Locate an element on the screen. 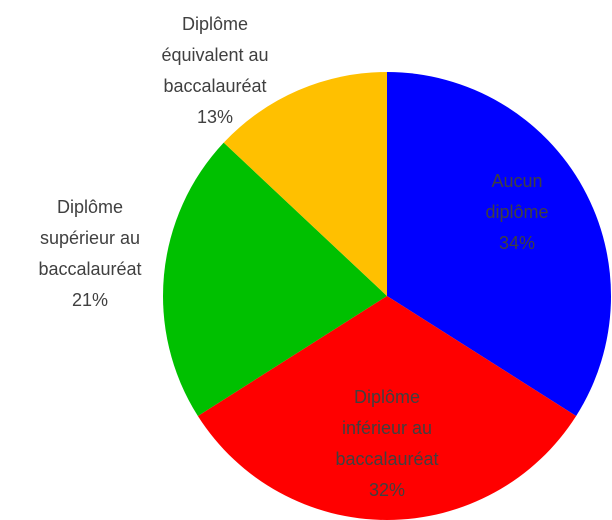 This screenshot has height=520, width=612. slice-label: Diplôme inférieur au baccalauréat is located at coordinates (386, 428).